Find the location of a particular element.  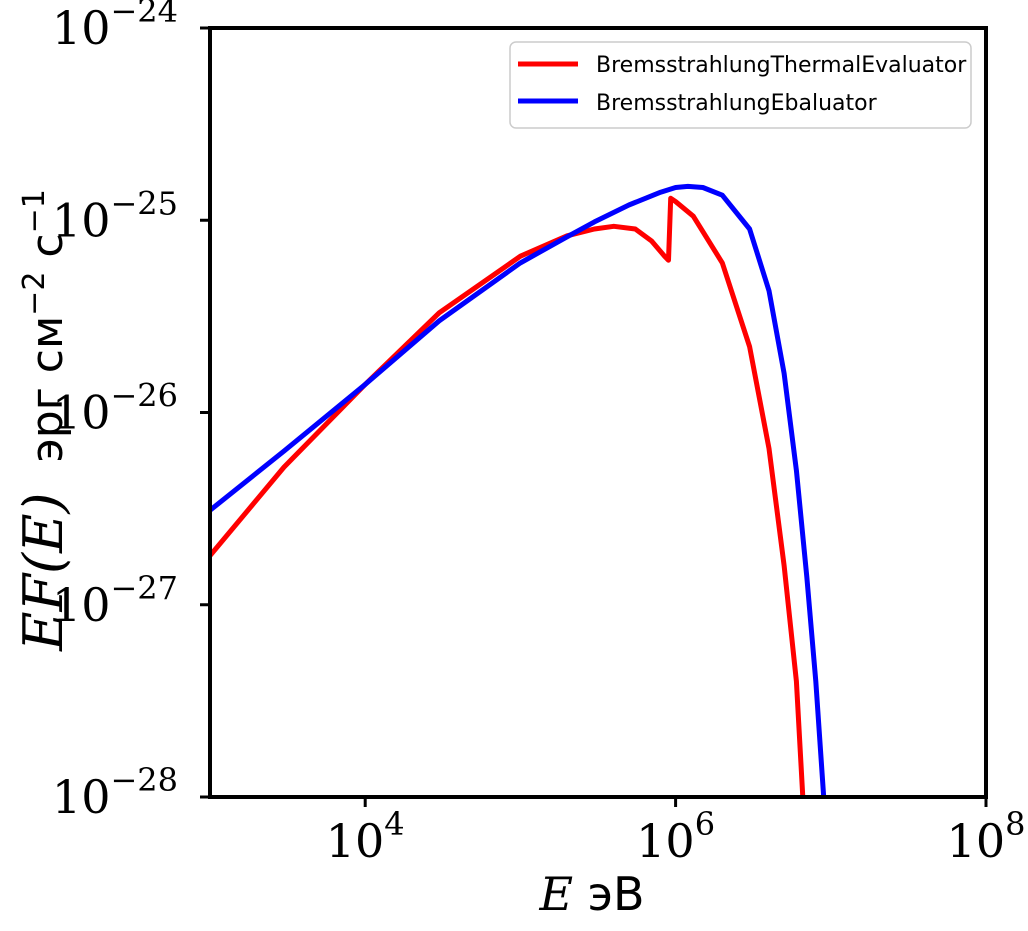

y-axis-label-unit: эрг см is located at coordinates (47, 389).